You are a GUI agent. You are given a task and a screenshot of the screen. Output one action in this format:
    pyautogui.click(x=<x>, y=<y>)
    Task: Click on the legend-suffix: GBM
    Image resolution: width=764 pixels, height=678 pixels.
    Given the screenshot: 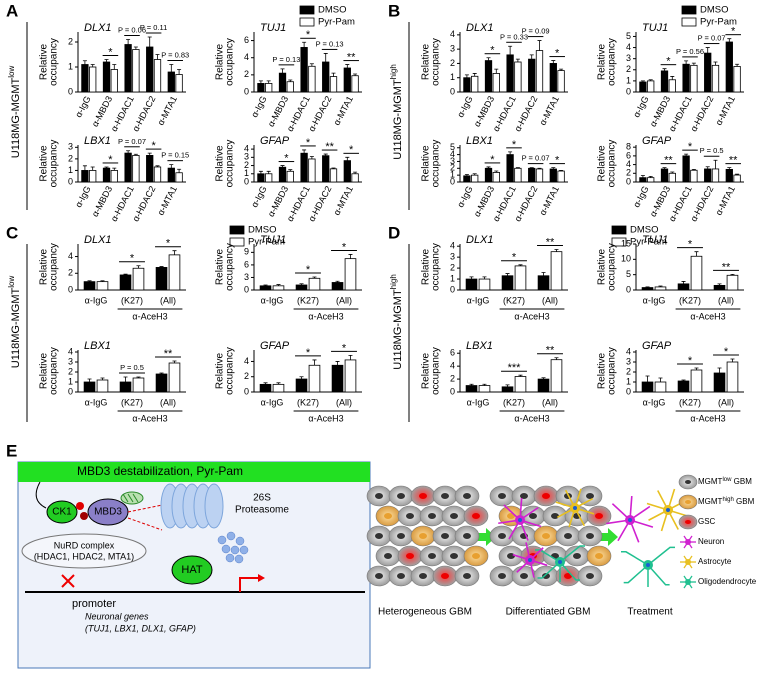 What is the action you would take?
    pyautogui.click(x=744, y=501)
    